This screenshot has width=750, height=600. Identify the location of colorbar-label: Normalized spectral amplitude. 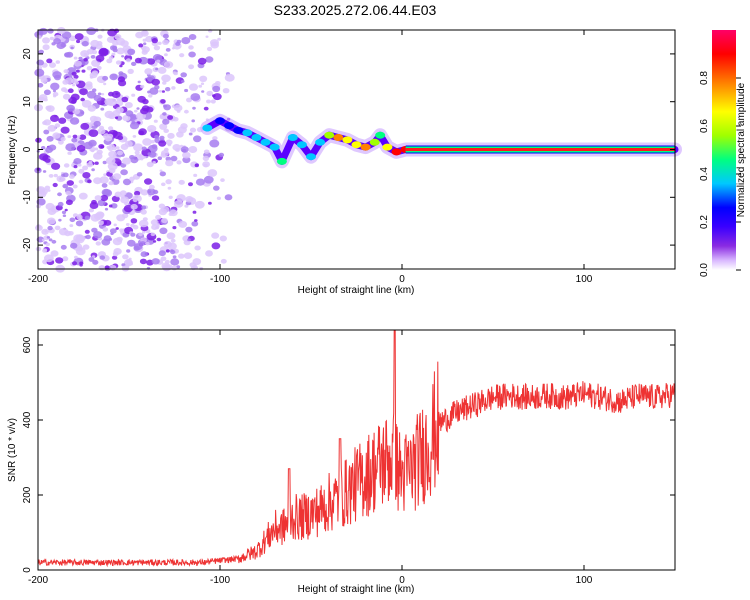
(741, 149).